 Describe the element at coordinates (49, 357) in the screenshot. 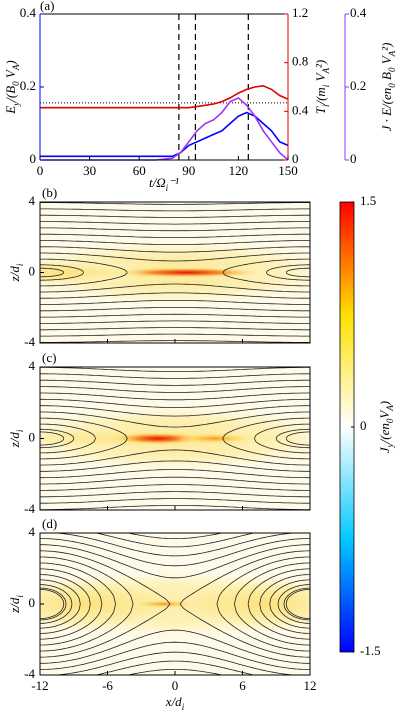

I see `panel-label: (c)` at that location.